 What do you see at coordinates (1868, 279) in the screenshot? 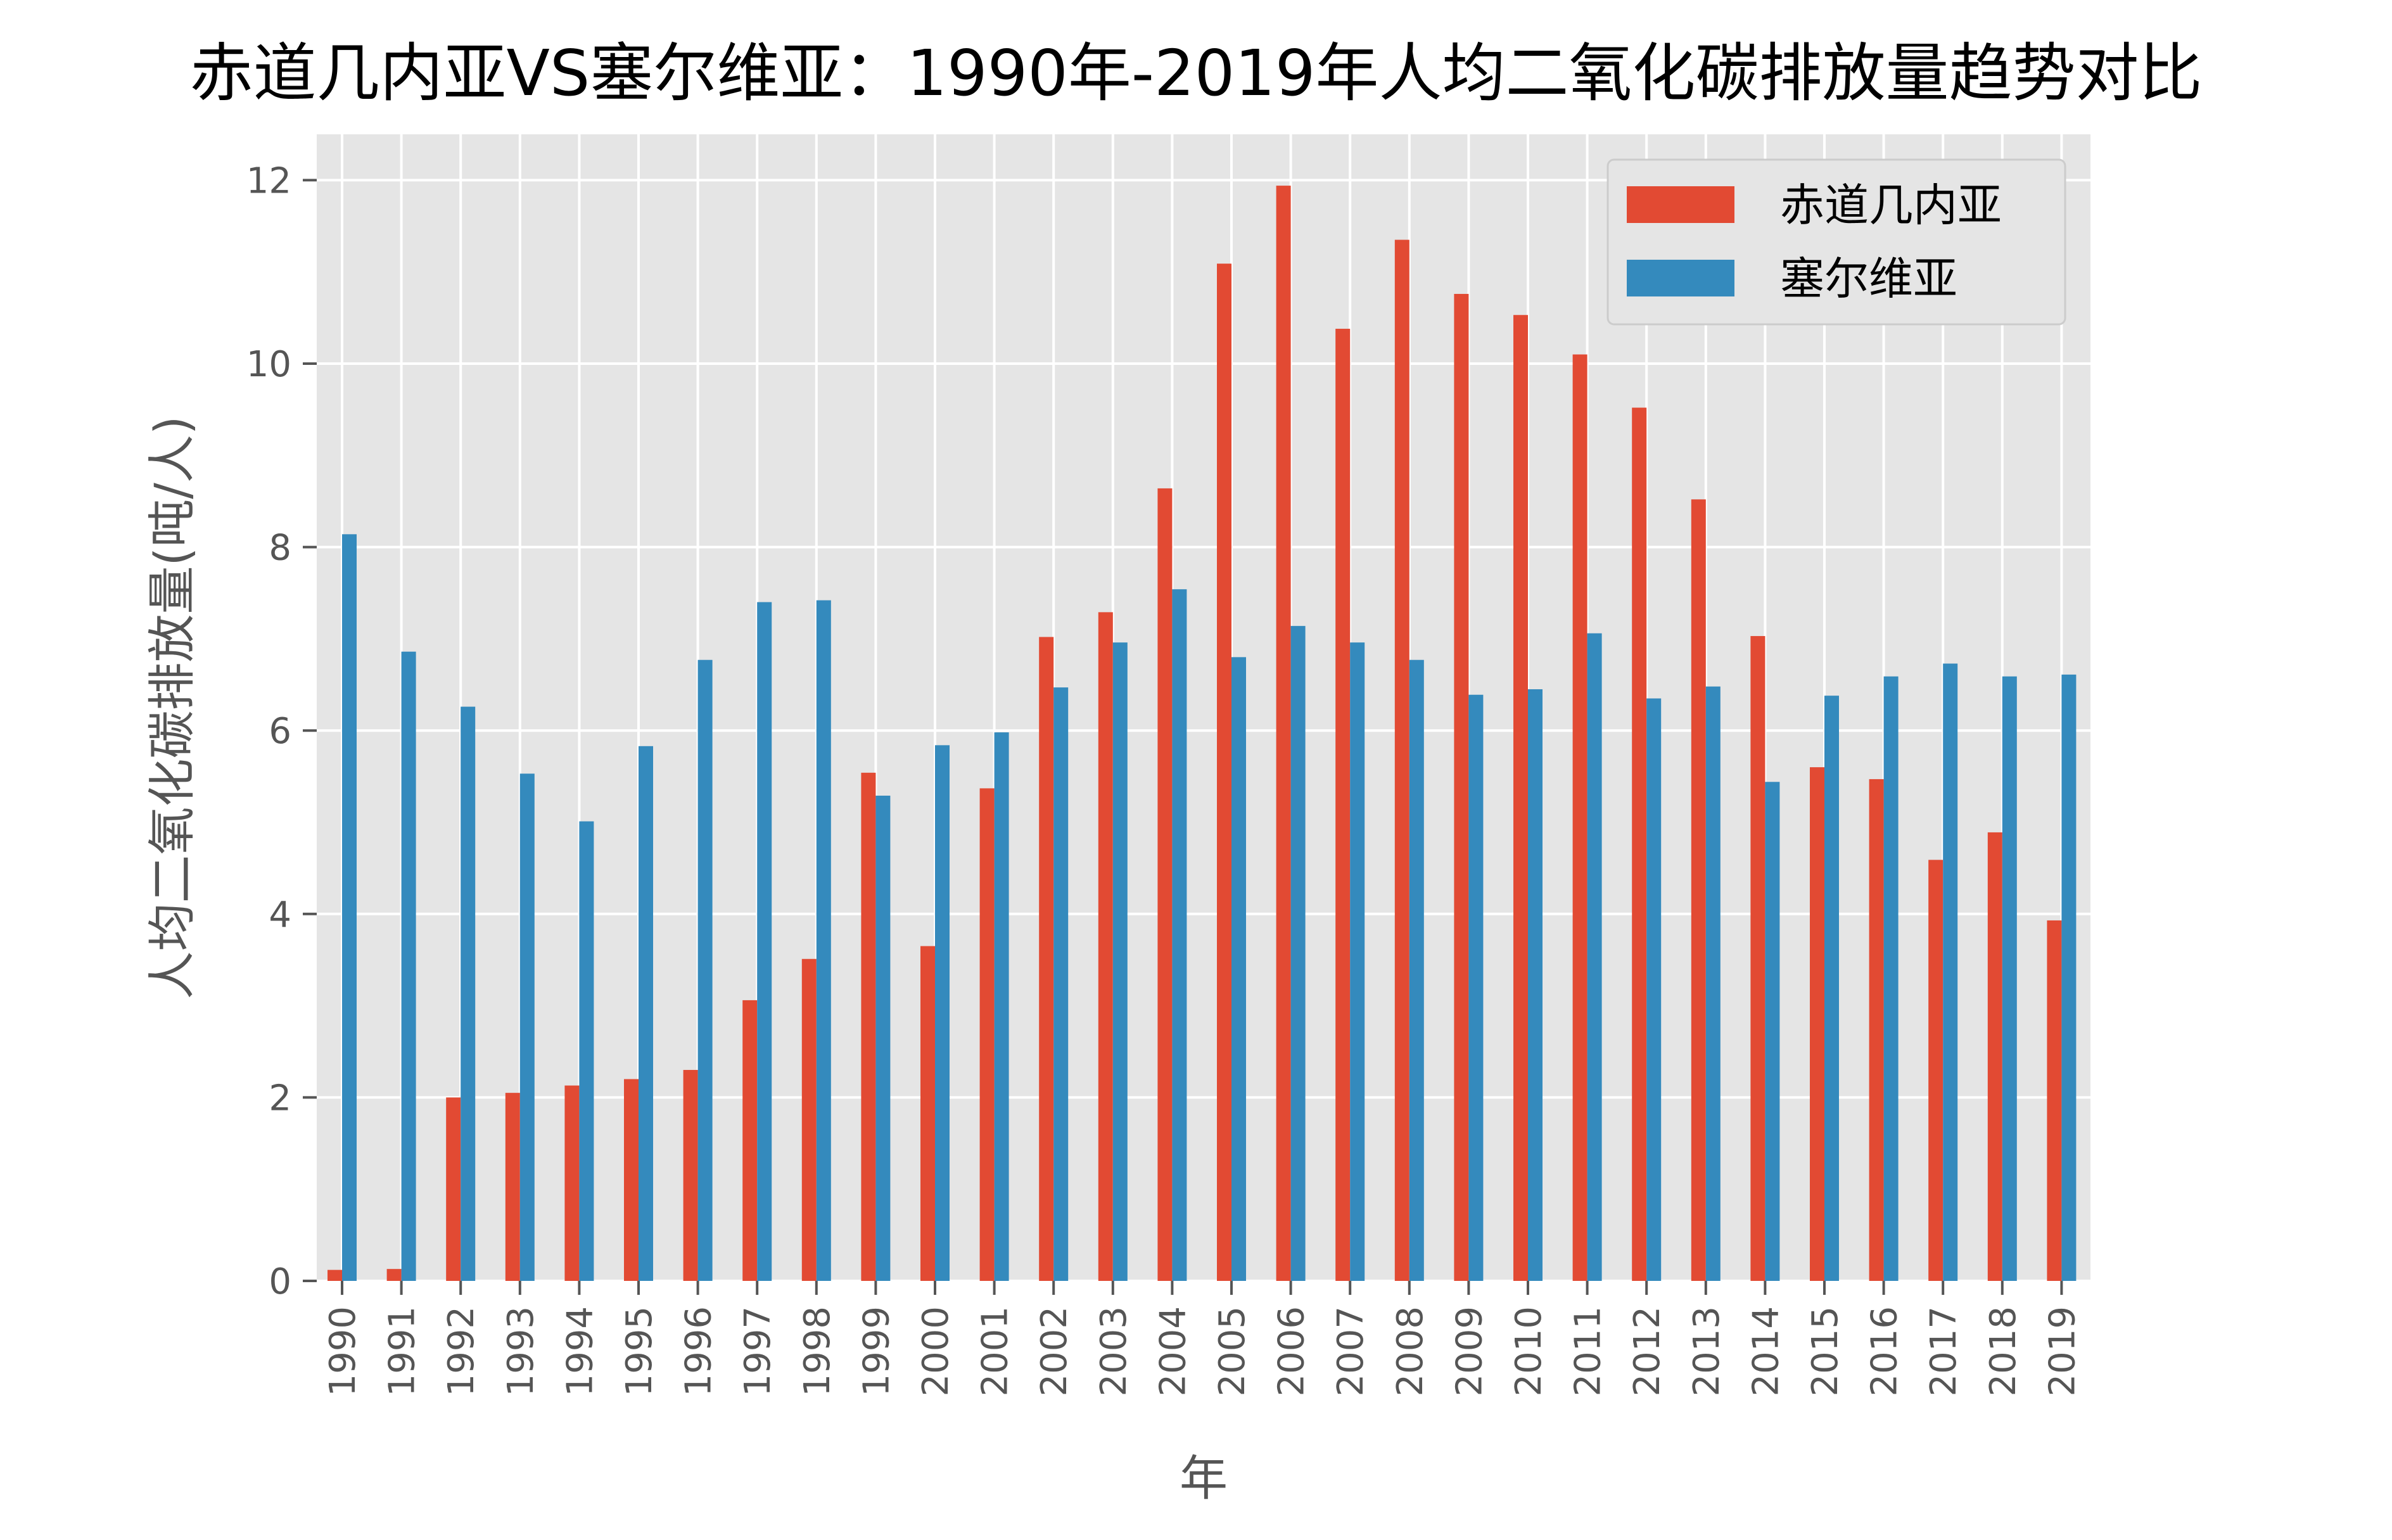
I see `legend-label-serbia: 塞尔维亚` at bounding box center [1868, 279].